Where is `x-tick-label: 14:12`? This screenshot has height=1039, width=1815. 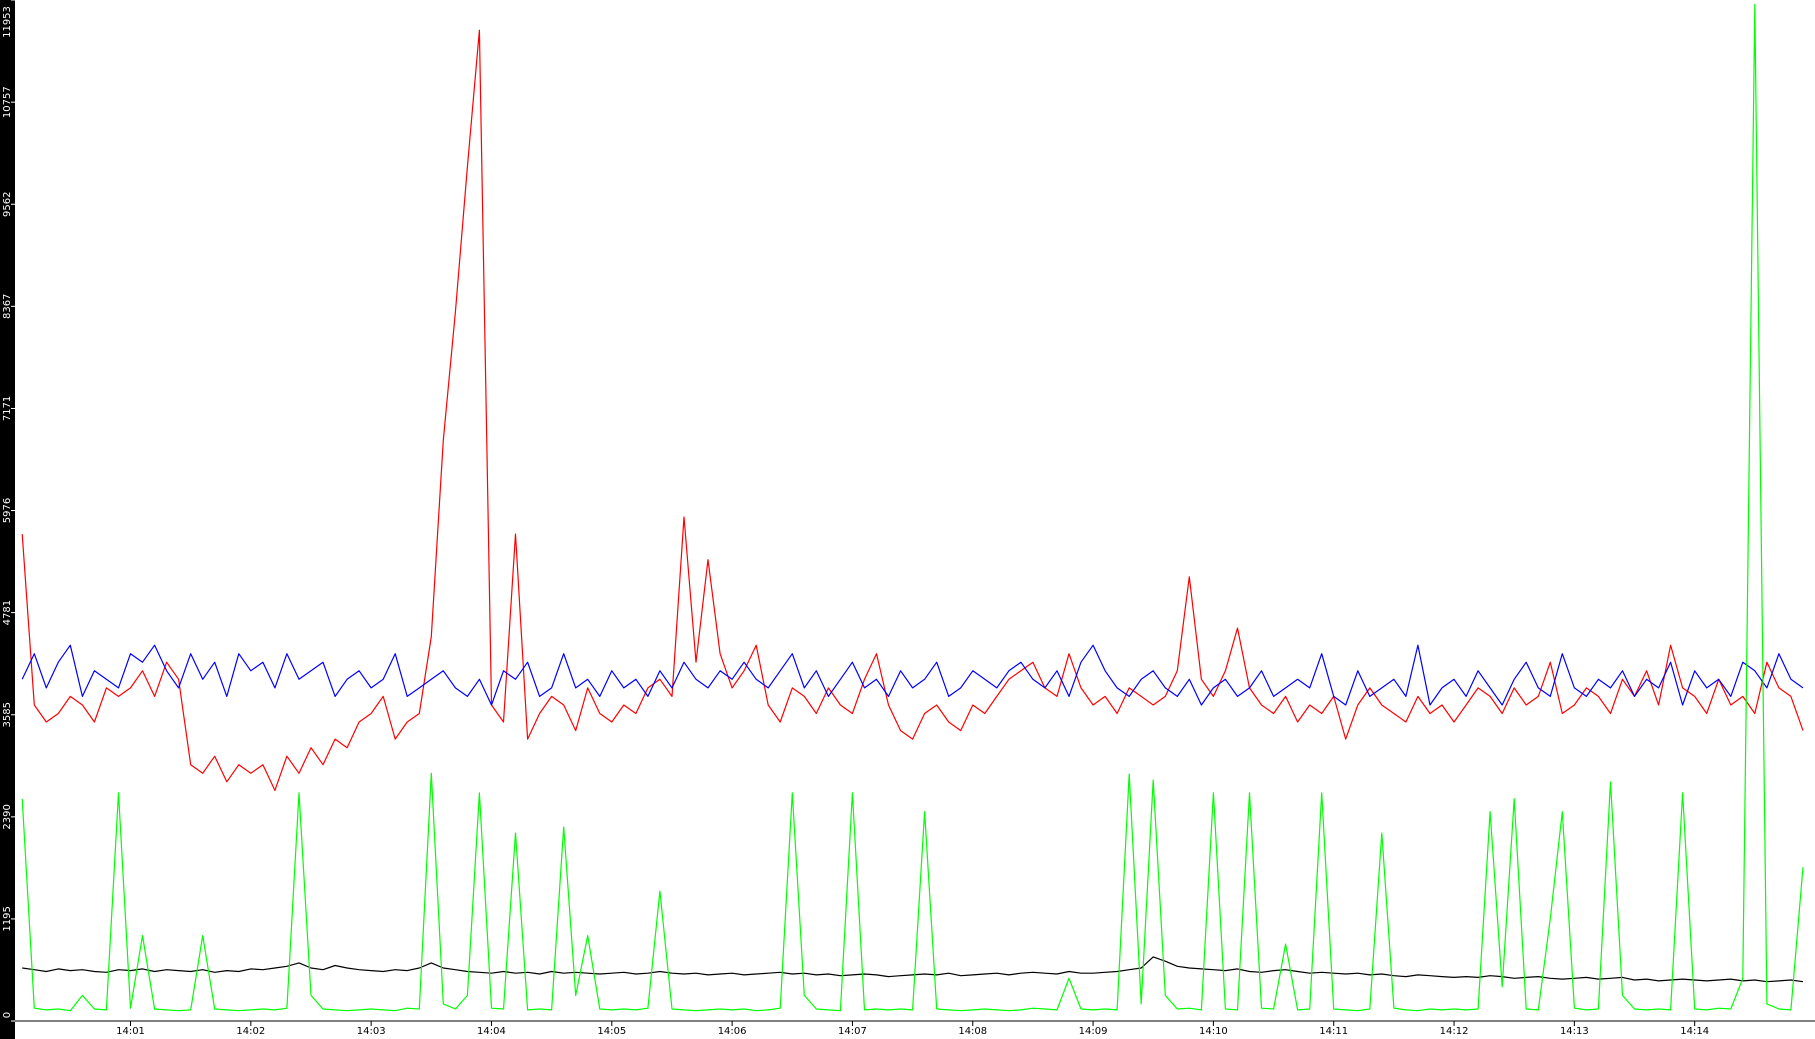
x-tick-label: 14:12 is located at coordinates (1454, 1031).